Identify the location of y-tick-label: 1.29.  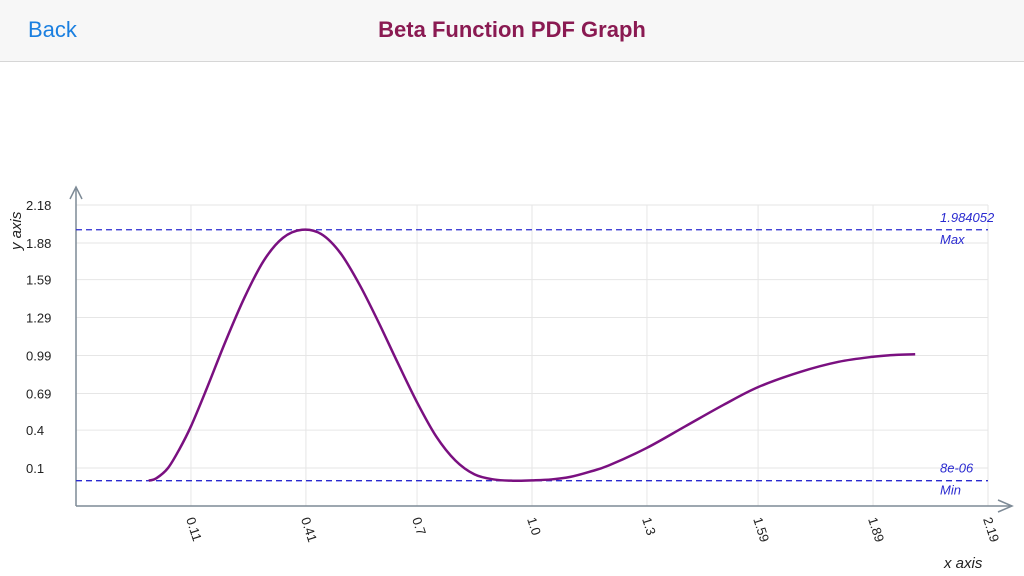
(38, 318).